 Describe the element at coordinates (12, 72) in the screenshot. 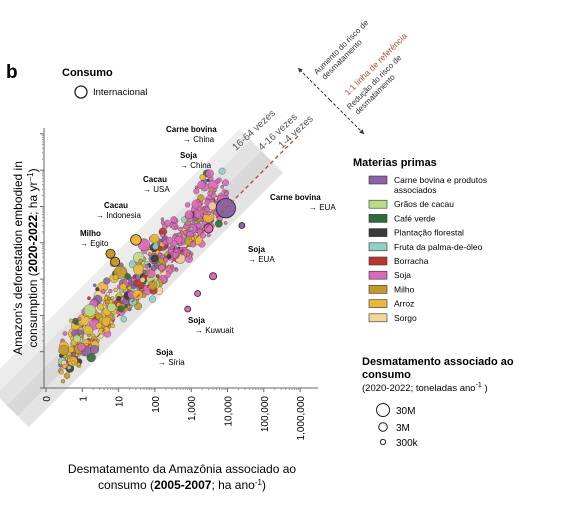

I see `panel-letter: b` at that location.